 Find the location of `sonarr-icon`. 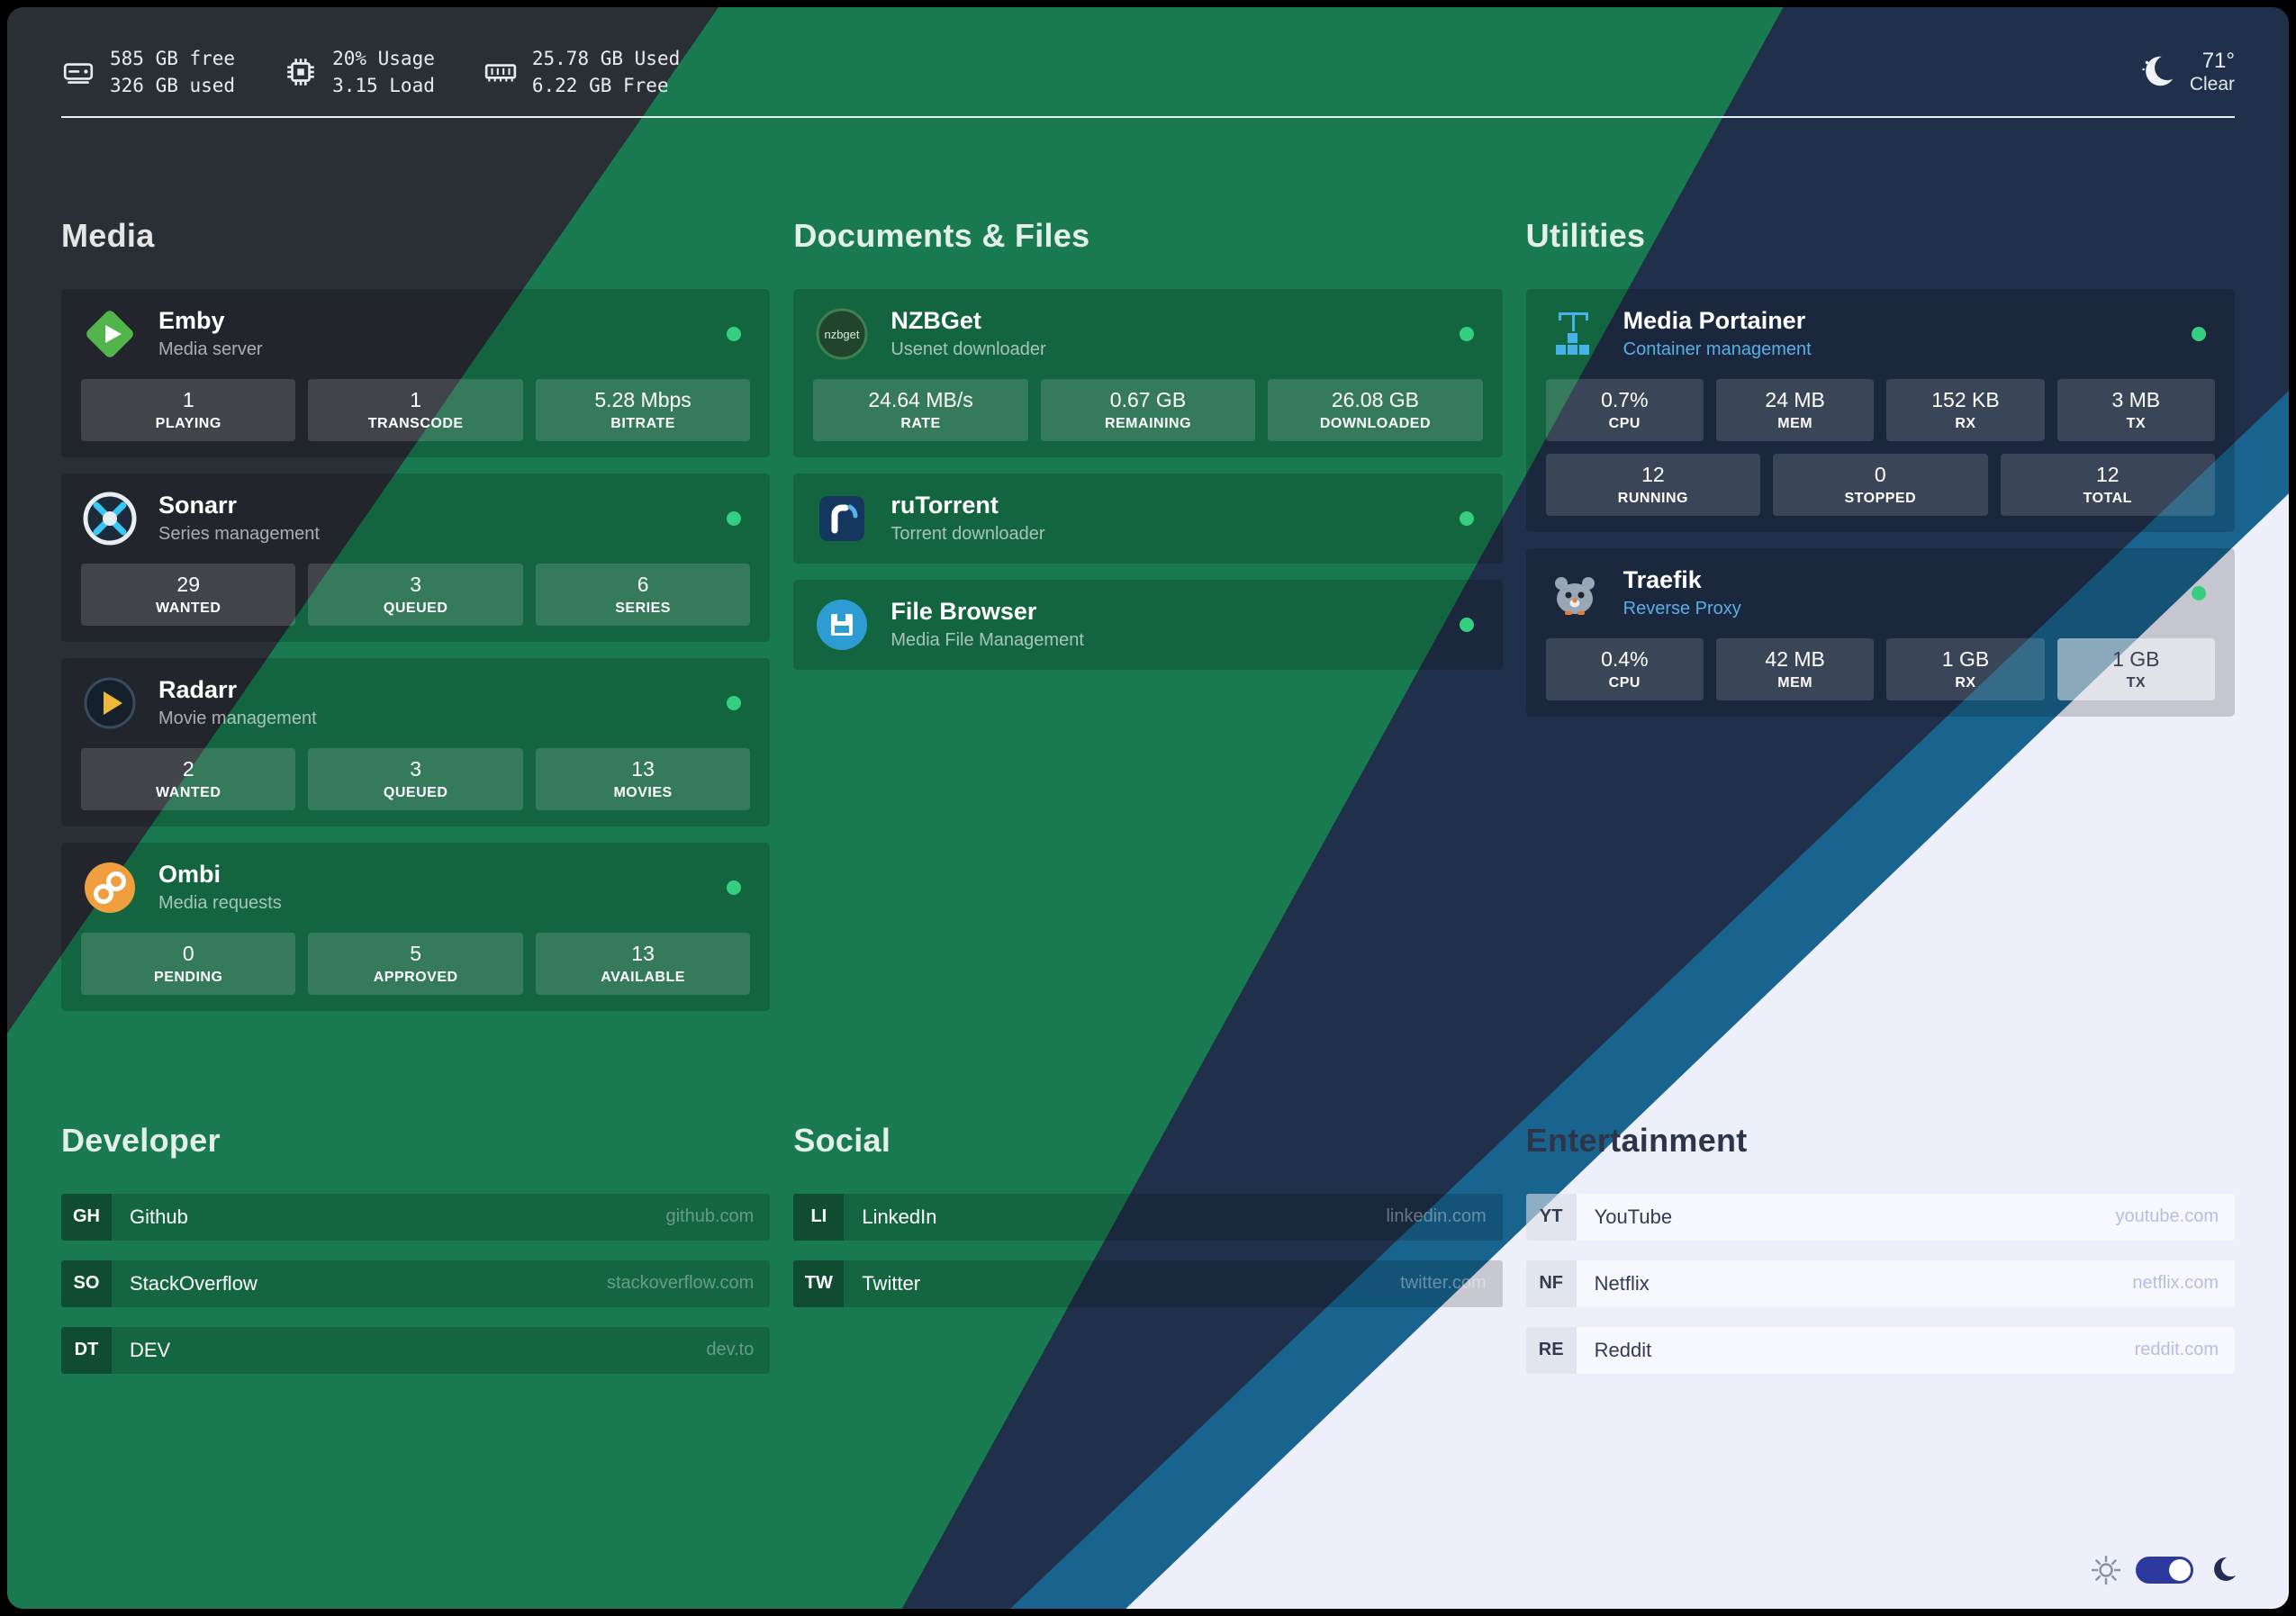

sonarr-icon is located at coordinates (110, 519).